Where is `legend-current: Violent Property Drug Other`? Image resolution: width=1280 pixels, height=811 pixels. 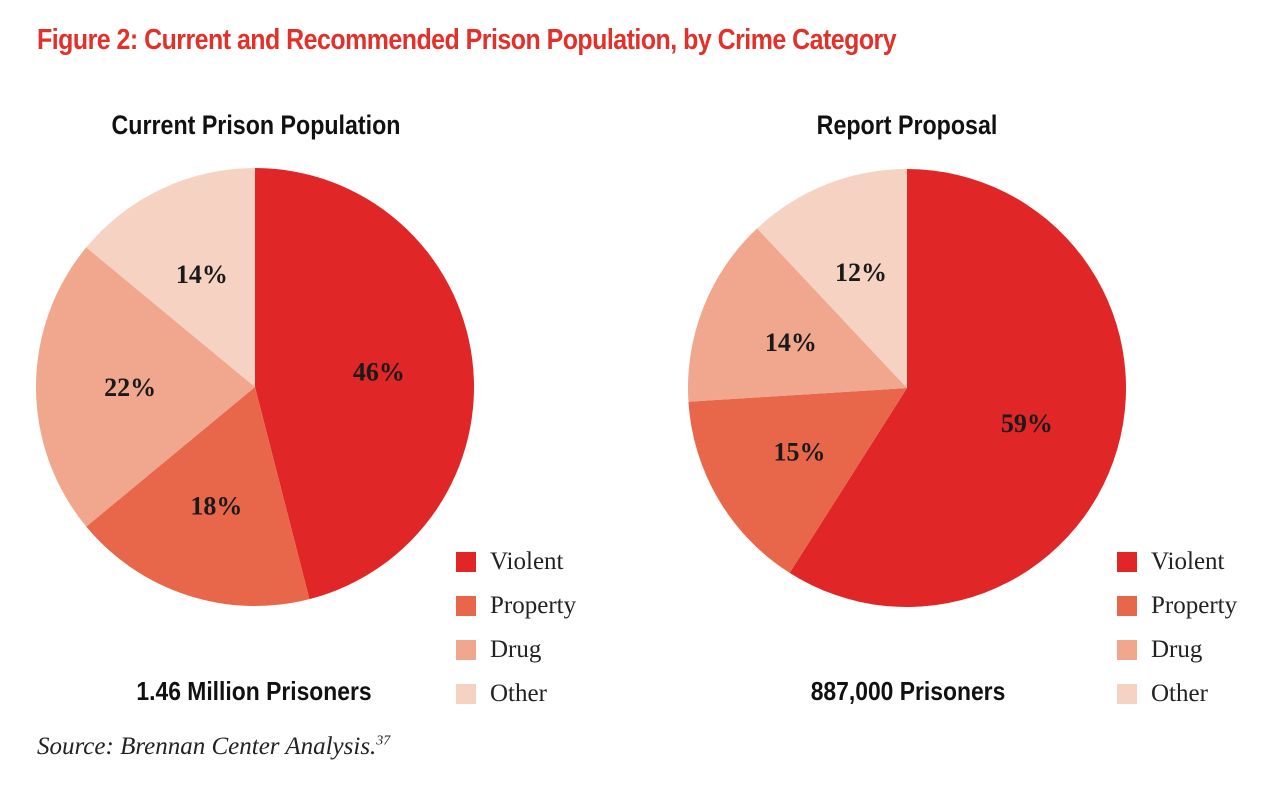
legend-current: Violent Property Drug Other is located at coordinates (516, 628).